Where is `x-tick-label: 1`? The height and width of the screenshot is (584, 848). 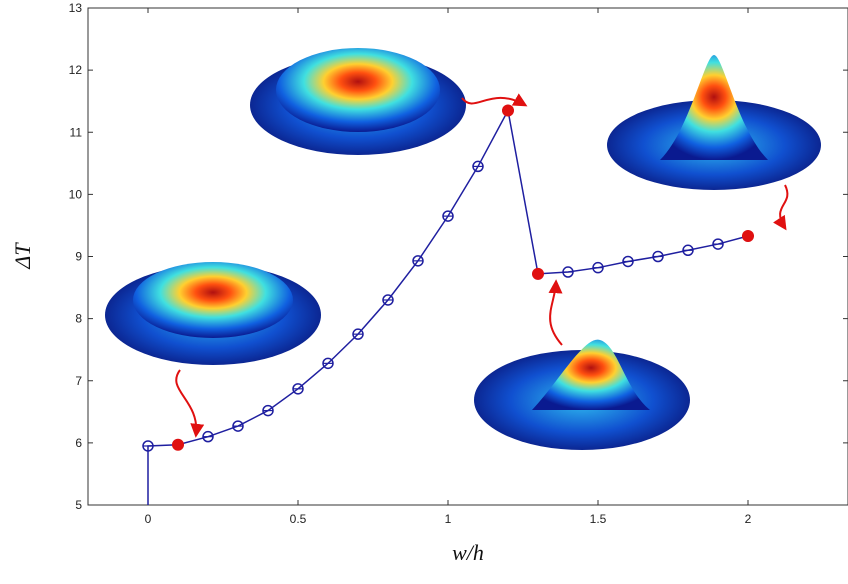 x-tick-label: 1 is located at coordinates (448, 519).